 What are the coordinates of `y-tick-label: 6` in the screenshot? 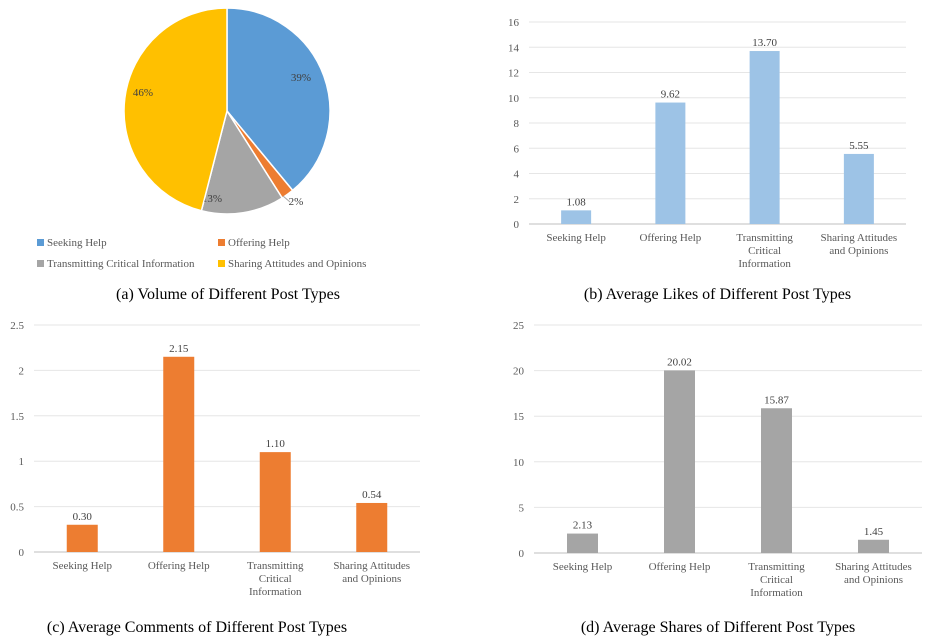 It's located at (517, 149).